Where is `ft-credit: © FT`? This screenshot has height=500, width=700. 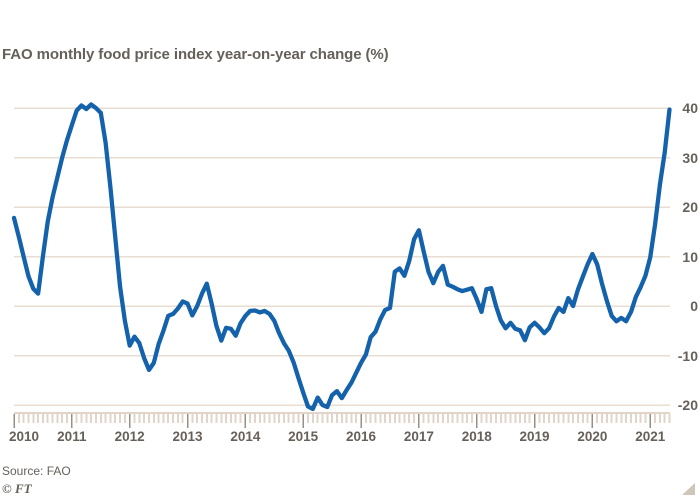
ft-credit: © FT is located at coordinates (17, 488).